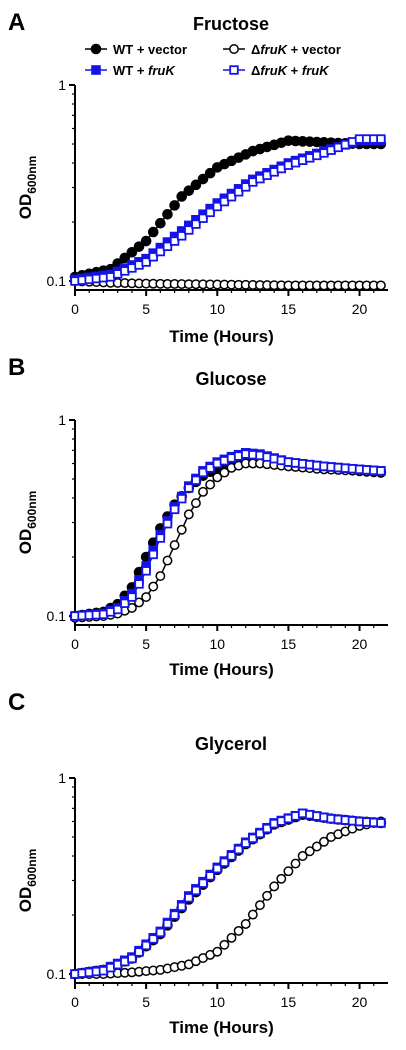  I want to click on series-wt-vector, so click(228, 538).